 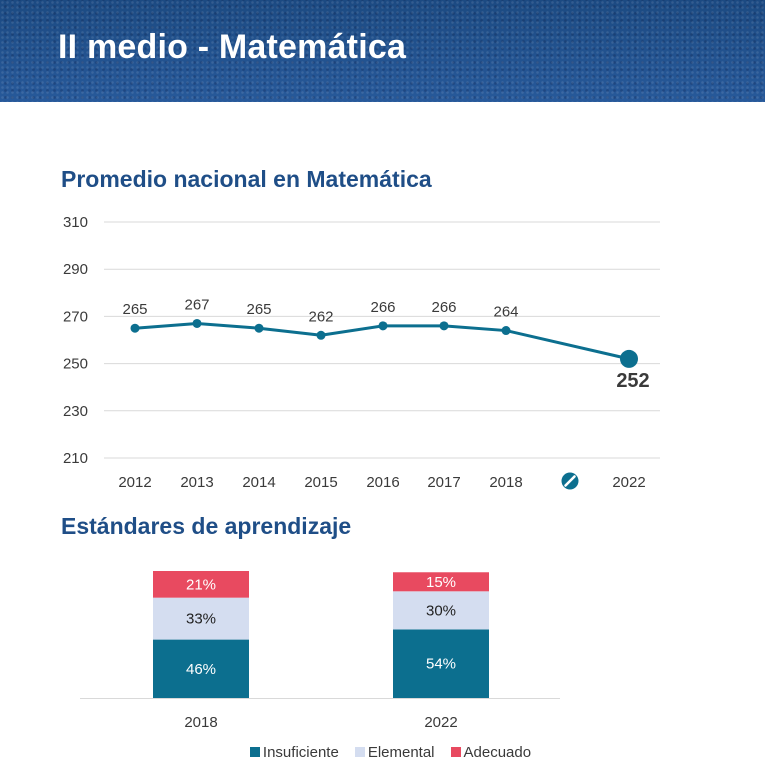 I want to click on x-tick-label: 2017, so click(x=443, y=482).